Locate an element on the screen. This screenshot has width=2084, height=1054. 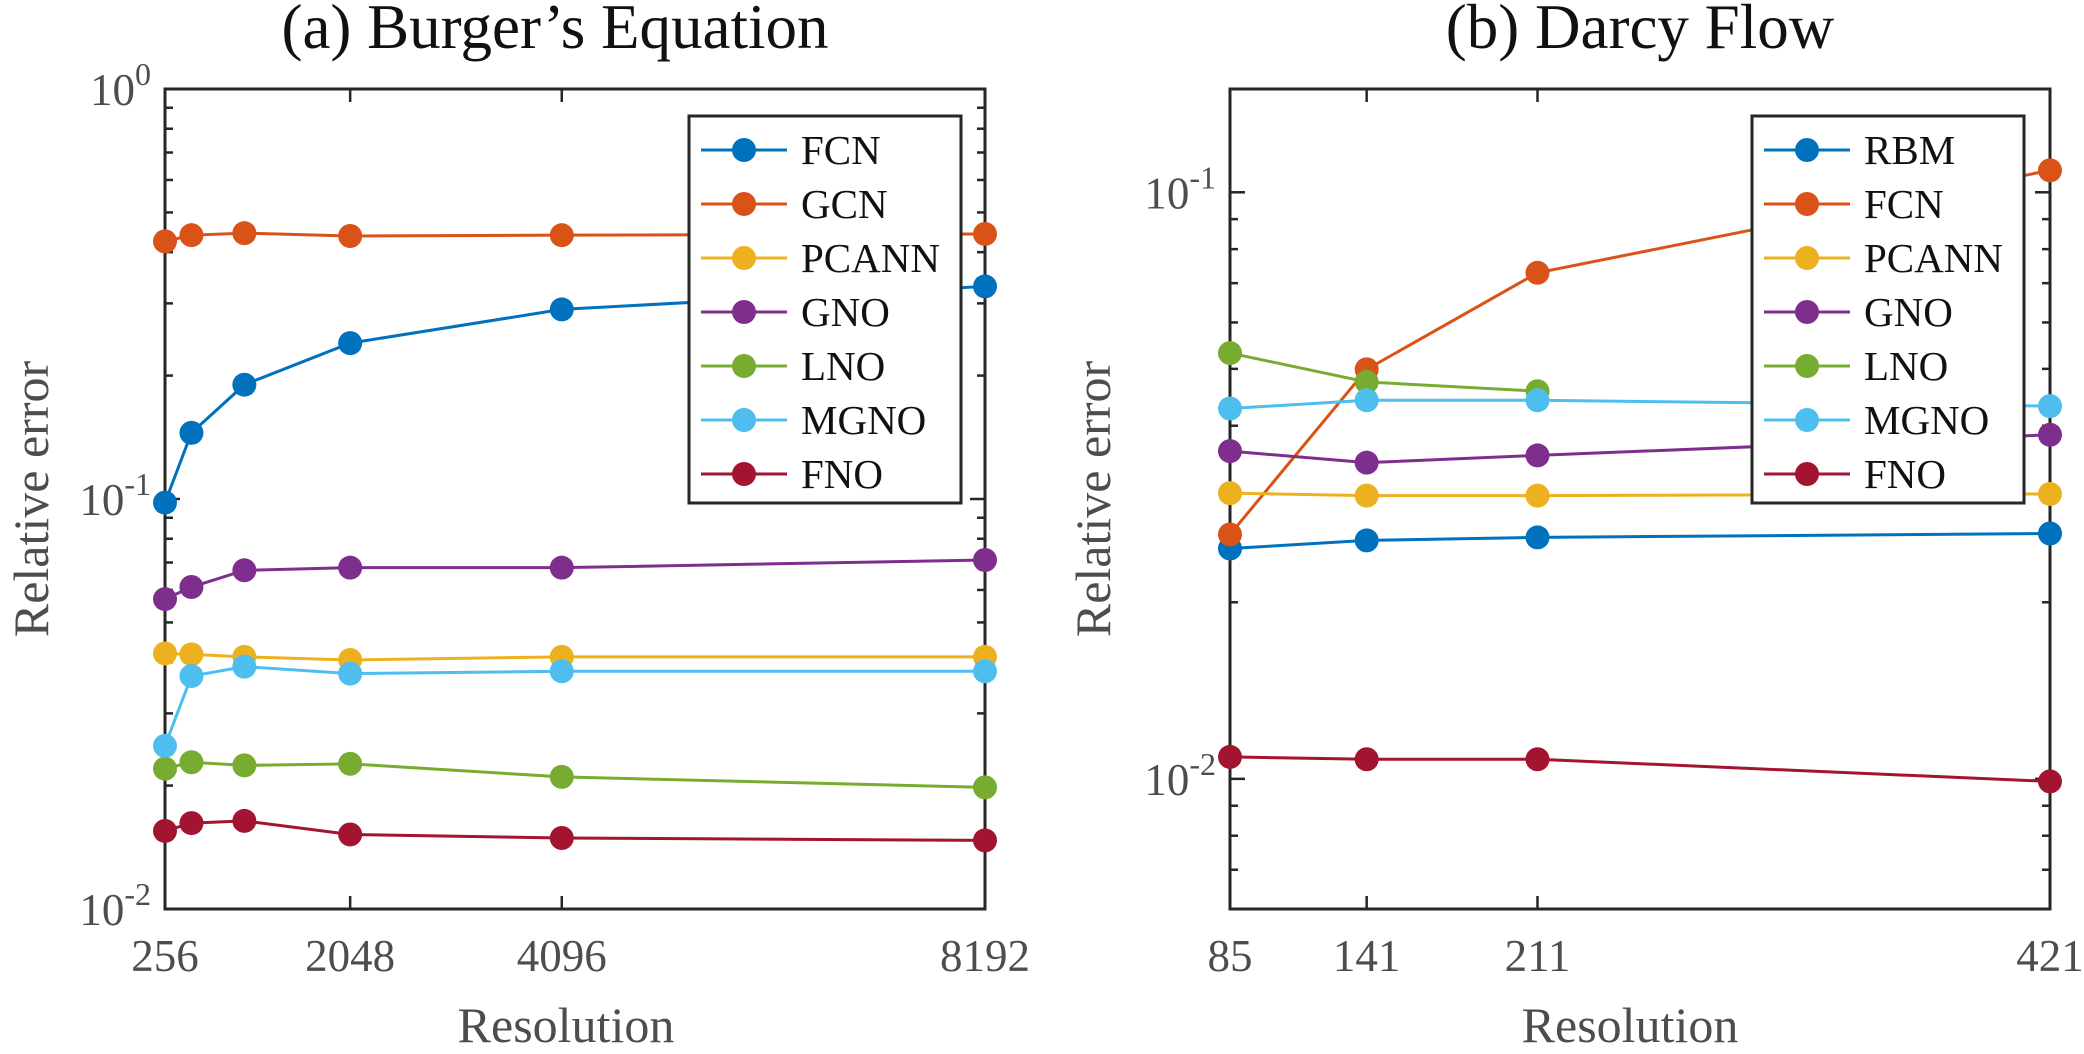
legend-label: MGNO is located at coordinates (863, 420).